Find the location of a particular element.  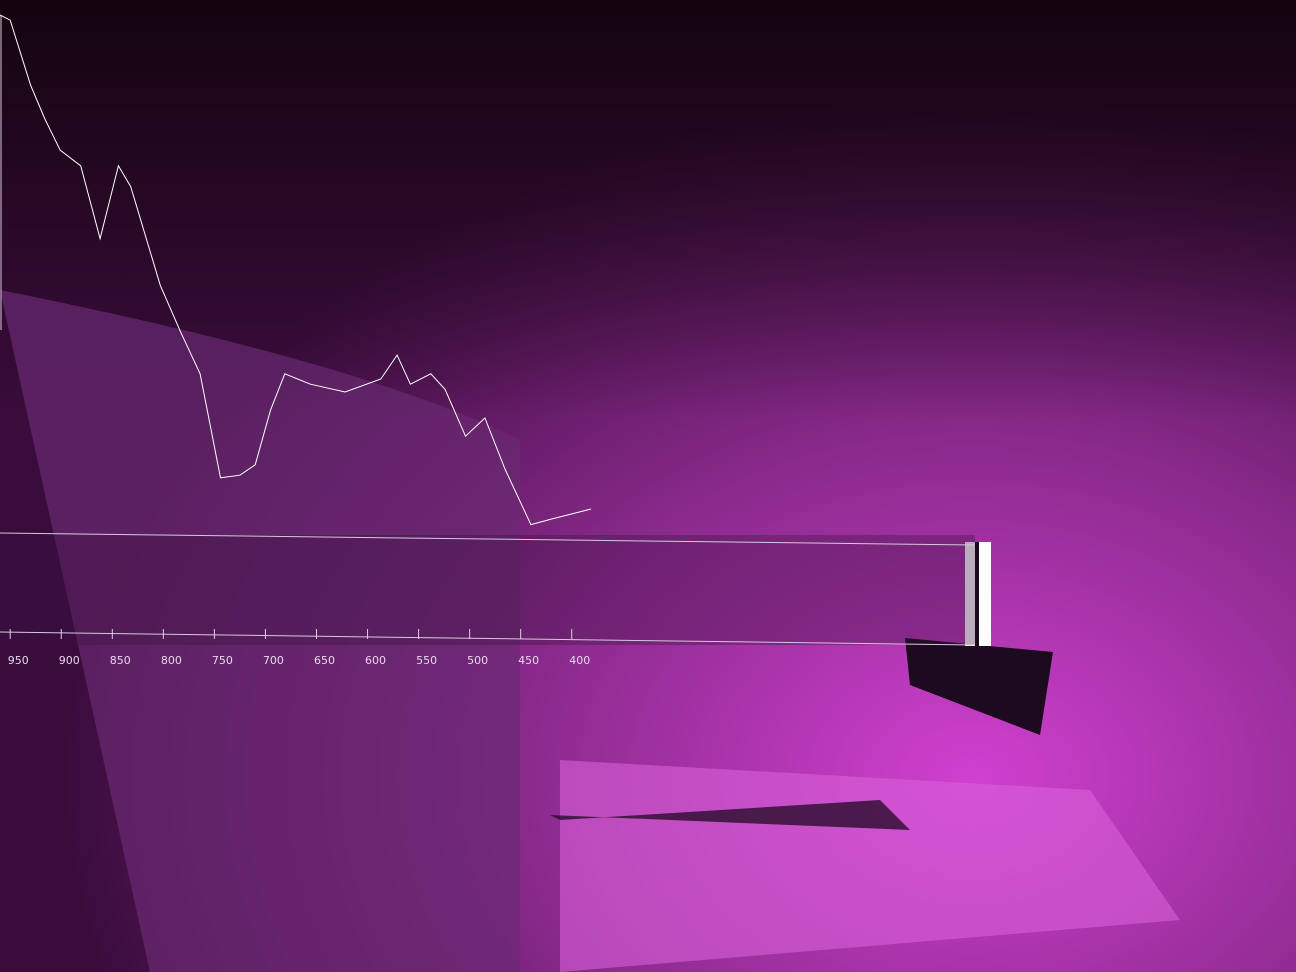

x-tick-label: 850 is located at coordinates (120, 660).